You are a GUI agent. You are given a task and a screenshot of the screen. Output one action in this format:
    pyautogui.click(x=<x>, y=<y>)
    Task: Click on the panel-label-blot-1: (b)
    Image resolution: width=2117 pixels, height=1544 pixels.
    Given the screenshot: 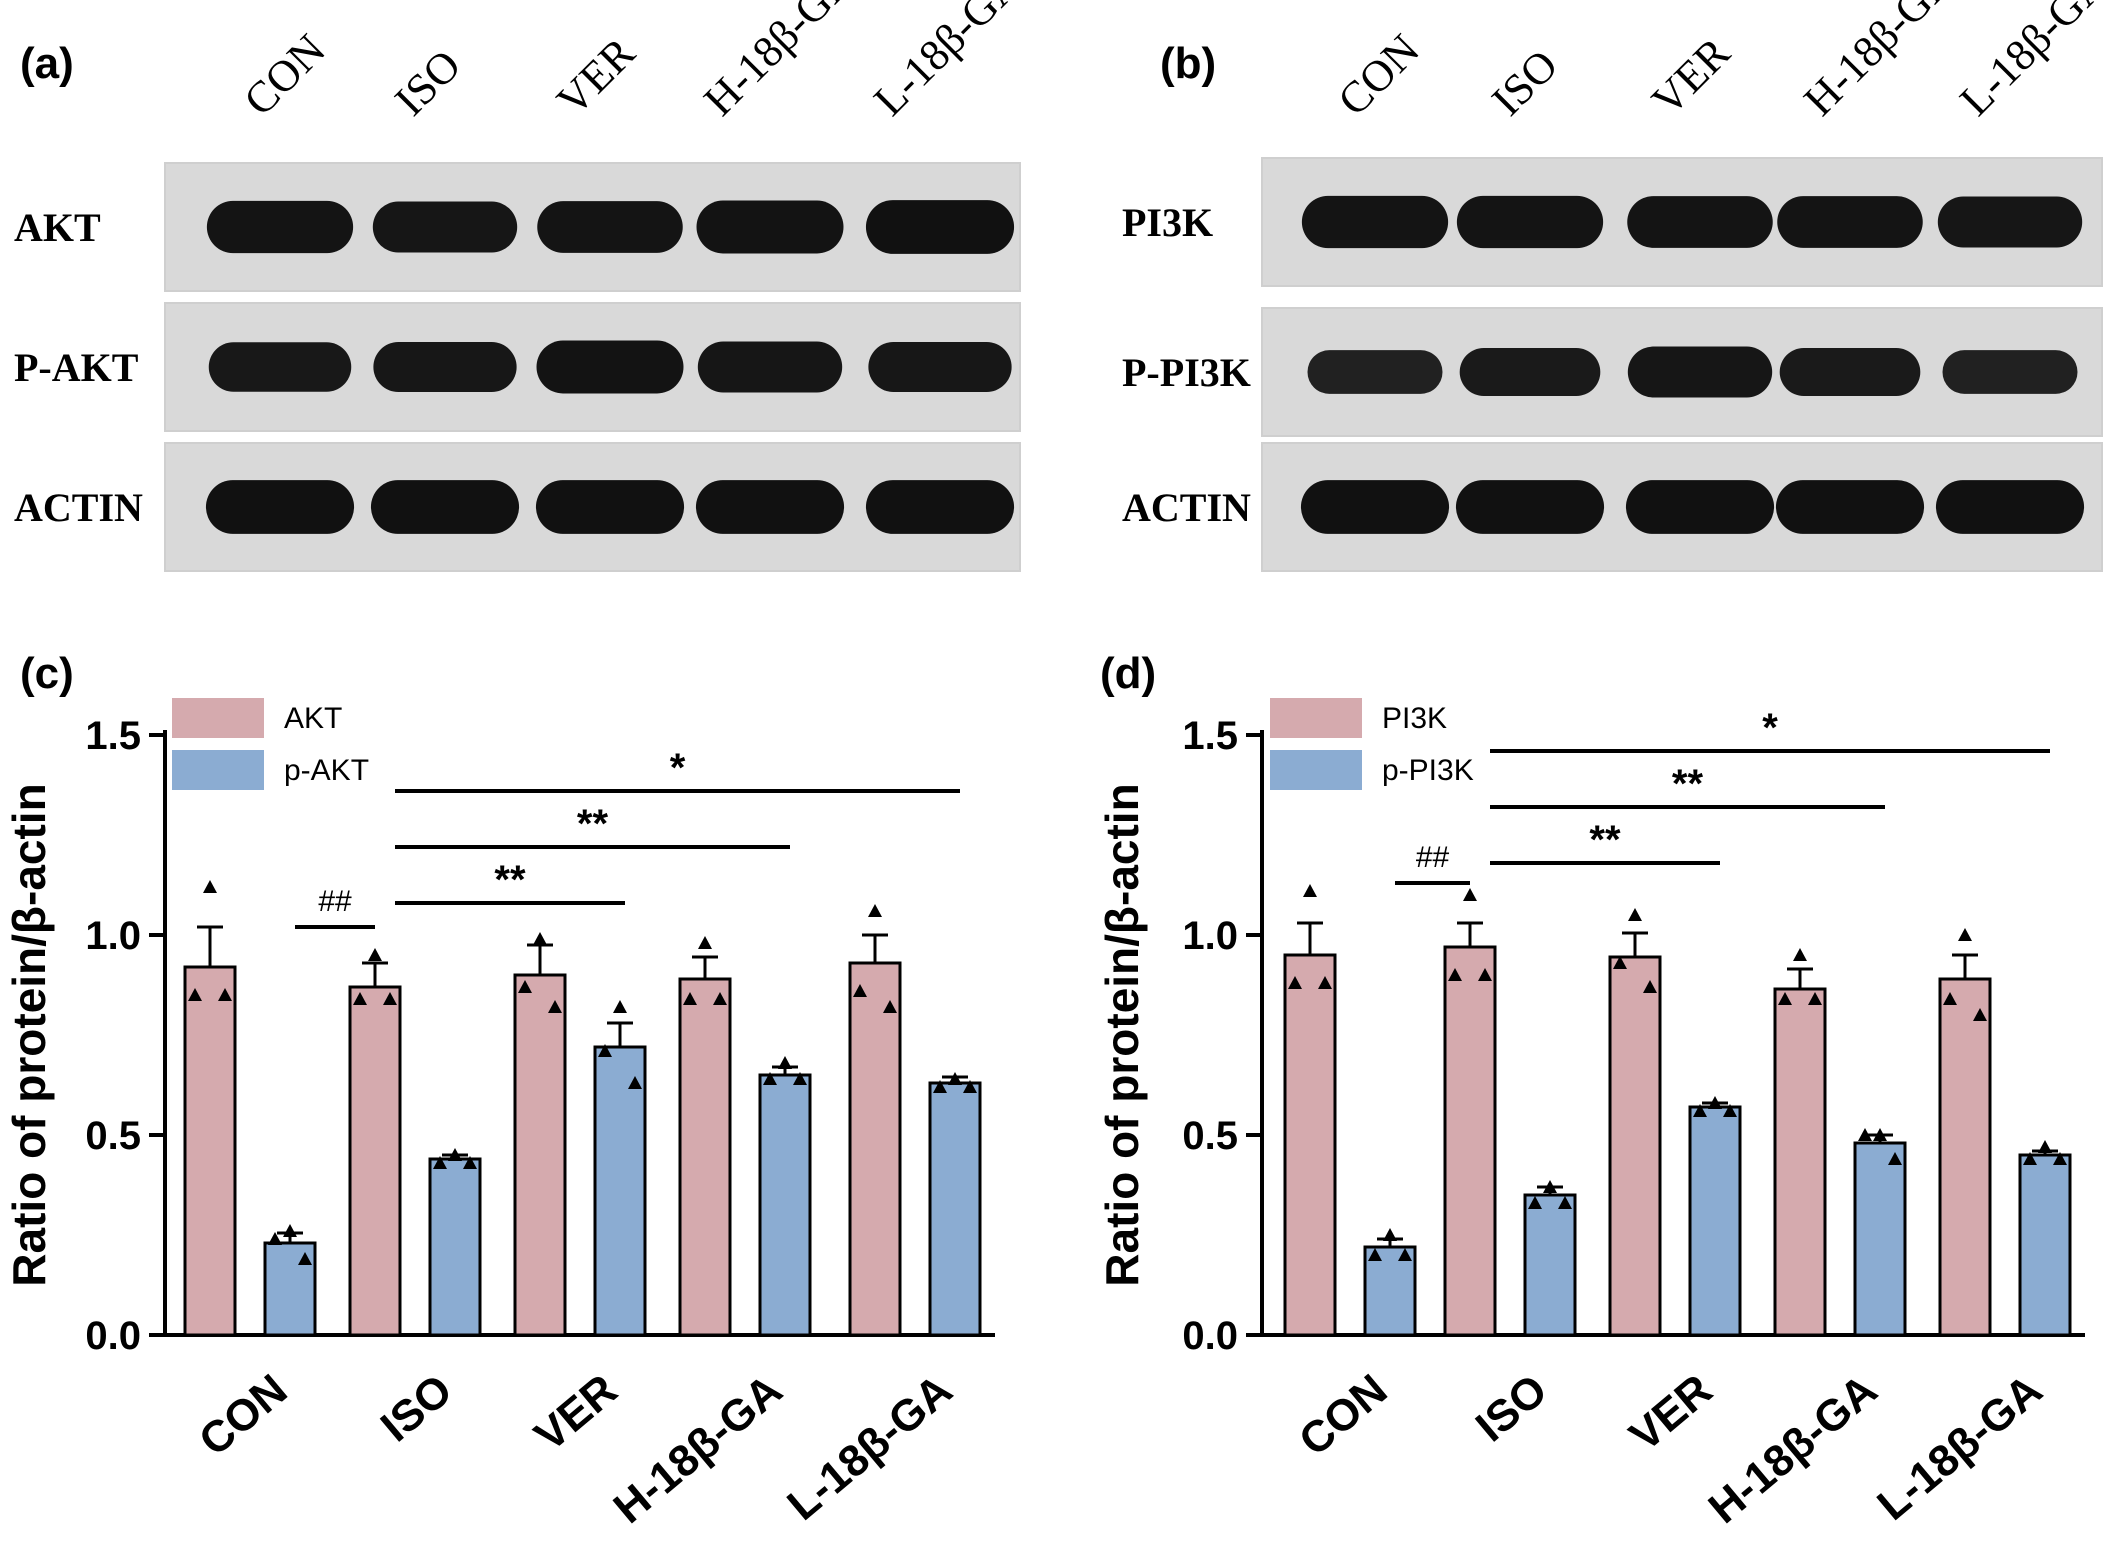 What is the action you would take?
    pyautogui.click(x=1188, y=63)
    